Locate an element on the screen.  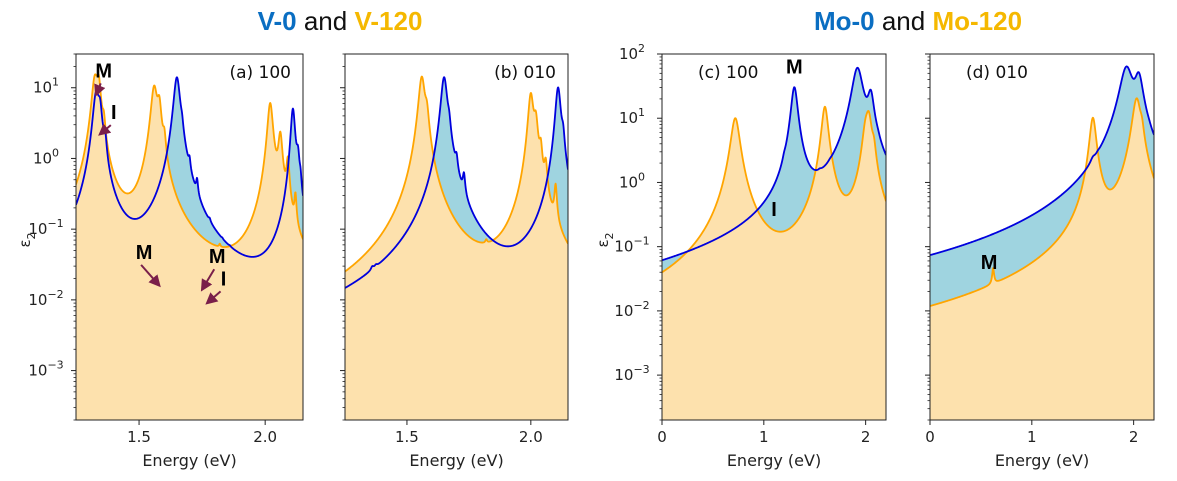
ylabel-left-symbol: ε is located at coordinates (25, 243).